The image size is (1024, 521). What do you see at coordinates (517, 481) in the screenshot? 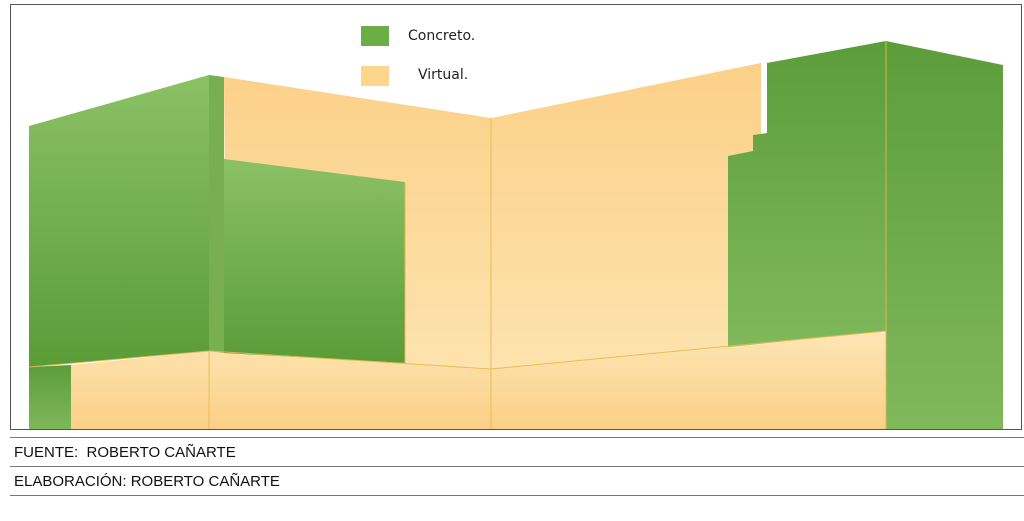
I see `caption-elaboration: ELABORACIÓN: ROBERTO CAÑARTE` at bounding box center [517, 481].